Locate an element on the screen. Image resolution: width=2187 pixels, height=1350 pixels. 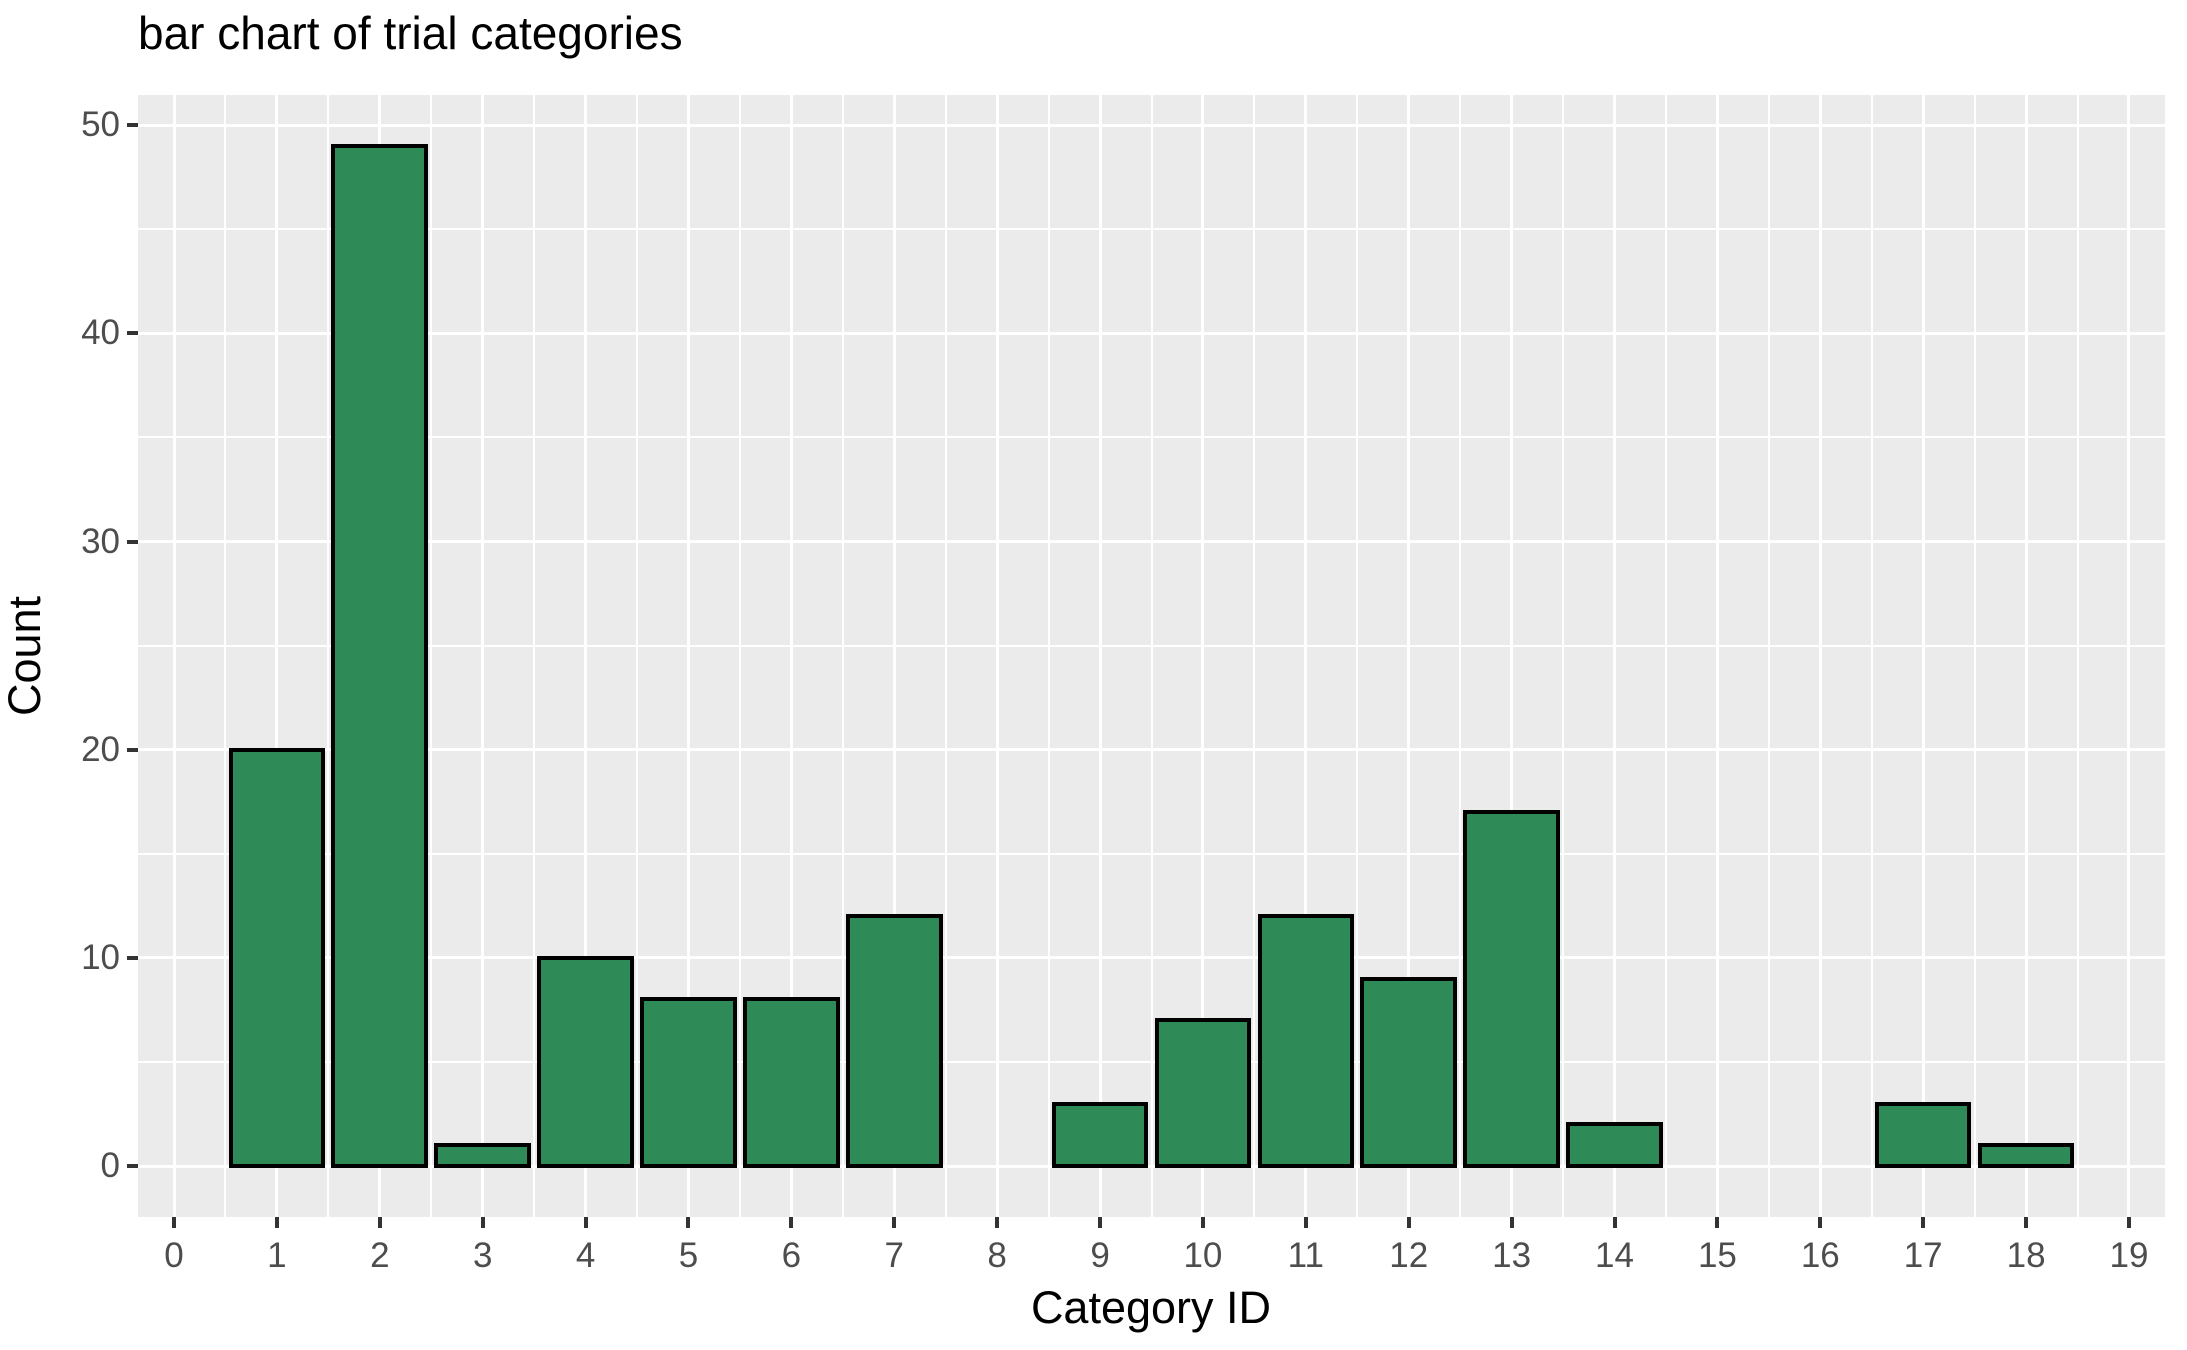
x-axis-title: Category ID is located at coordinates (1151, 1307).